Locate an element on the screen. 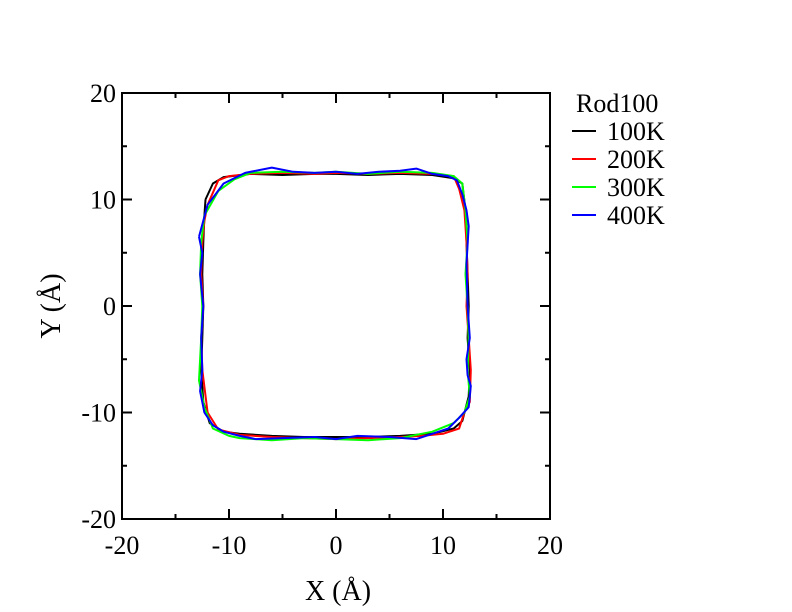 This screenshot has width=792, height=612. y-tick-label: 10 is located at coordinates (103, 200).